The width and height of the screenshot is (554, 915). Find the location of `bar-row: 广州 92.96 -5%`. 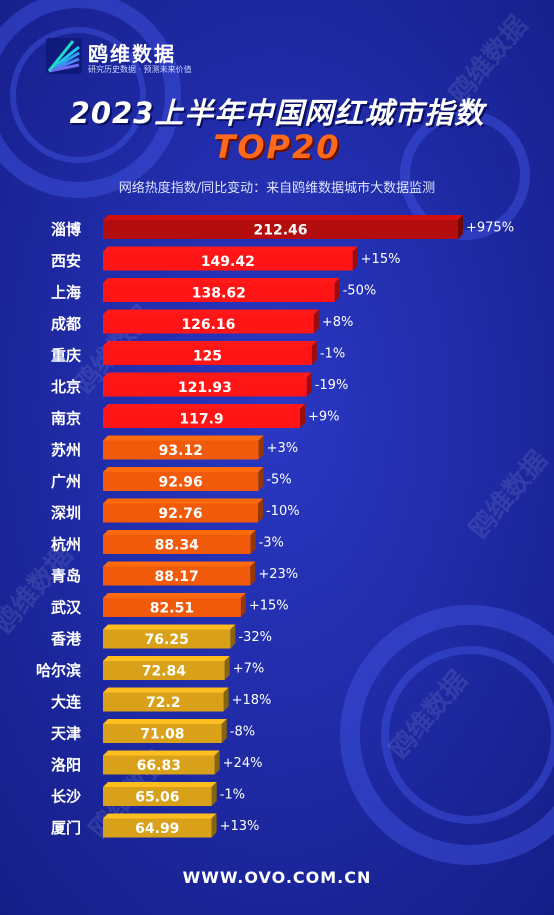

bar-row: 广州 92.96 -5% is located at coordinates (171, 479).